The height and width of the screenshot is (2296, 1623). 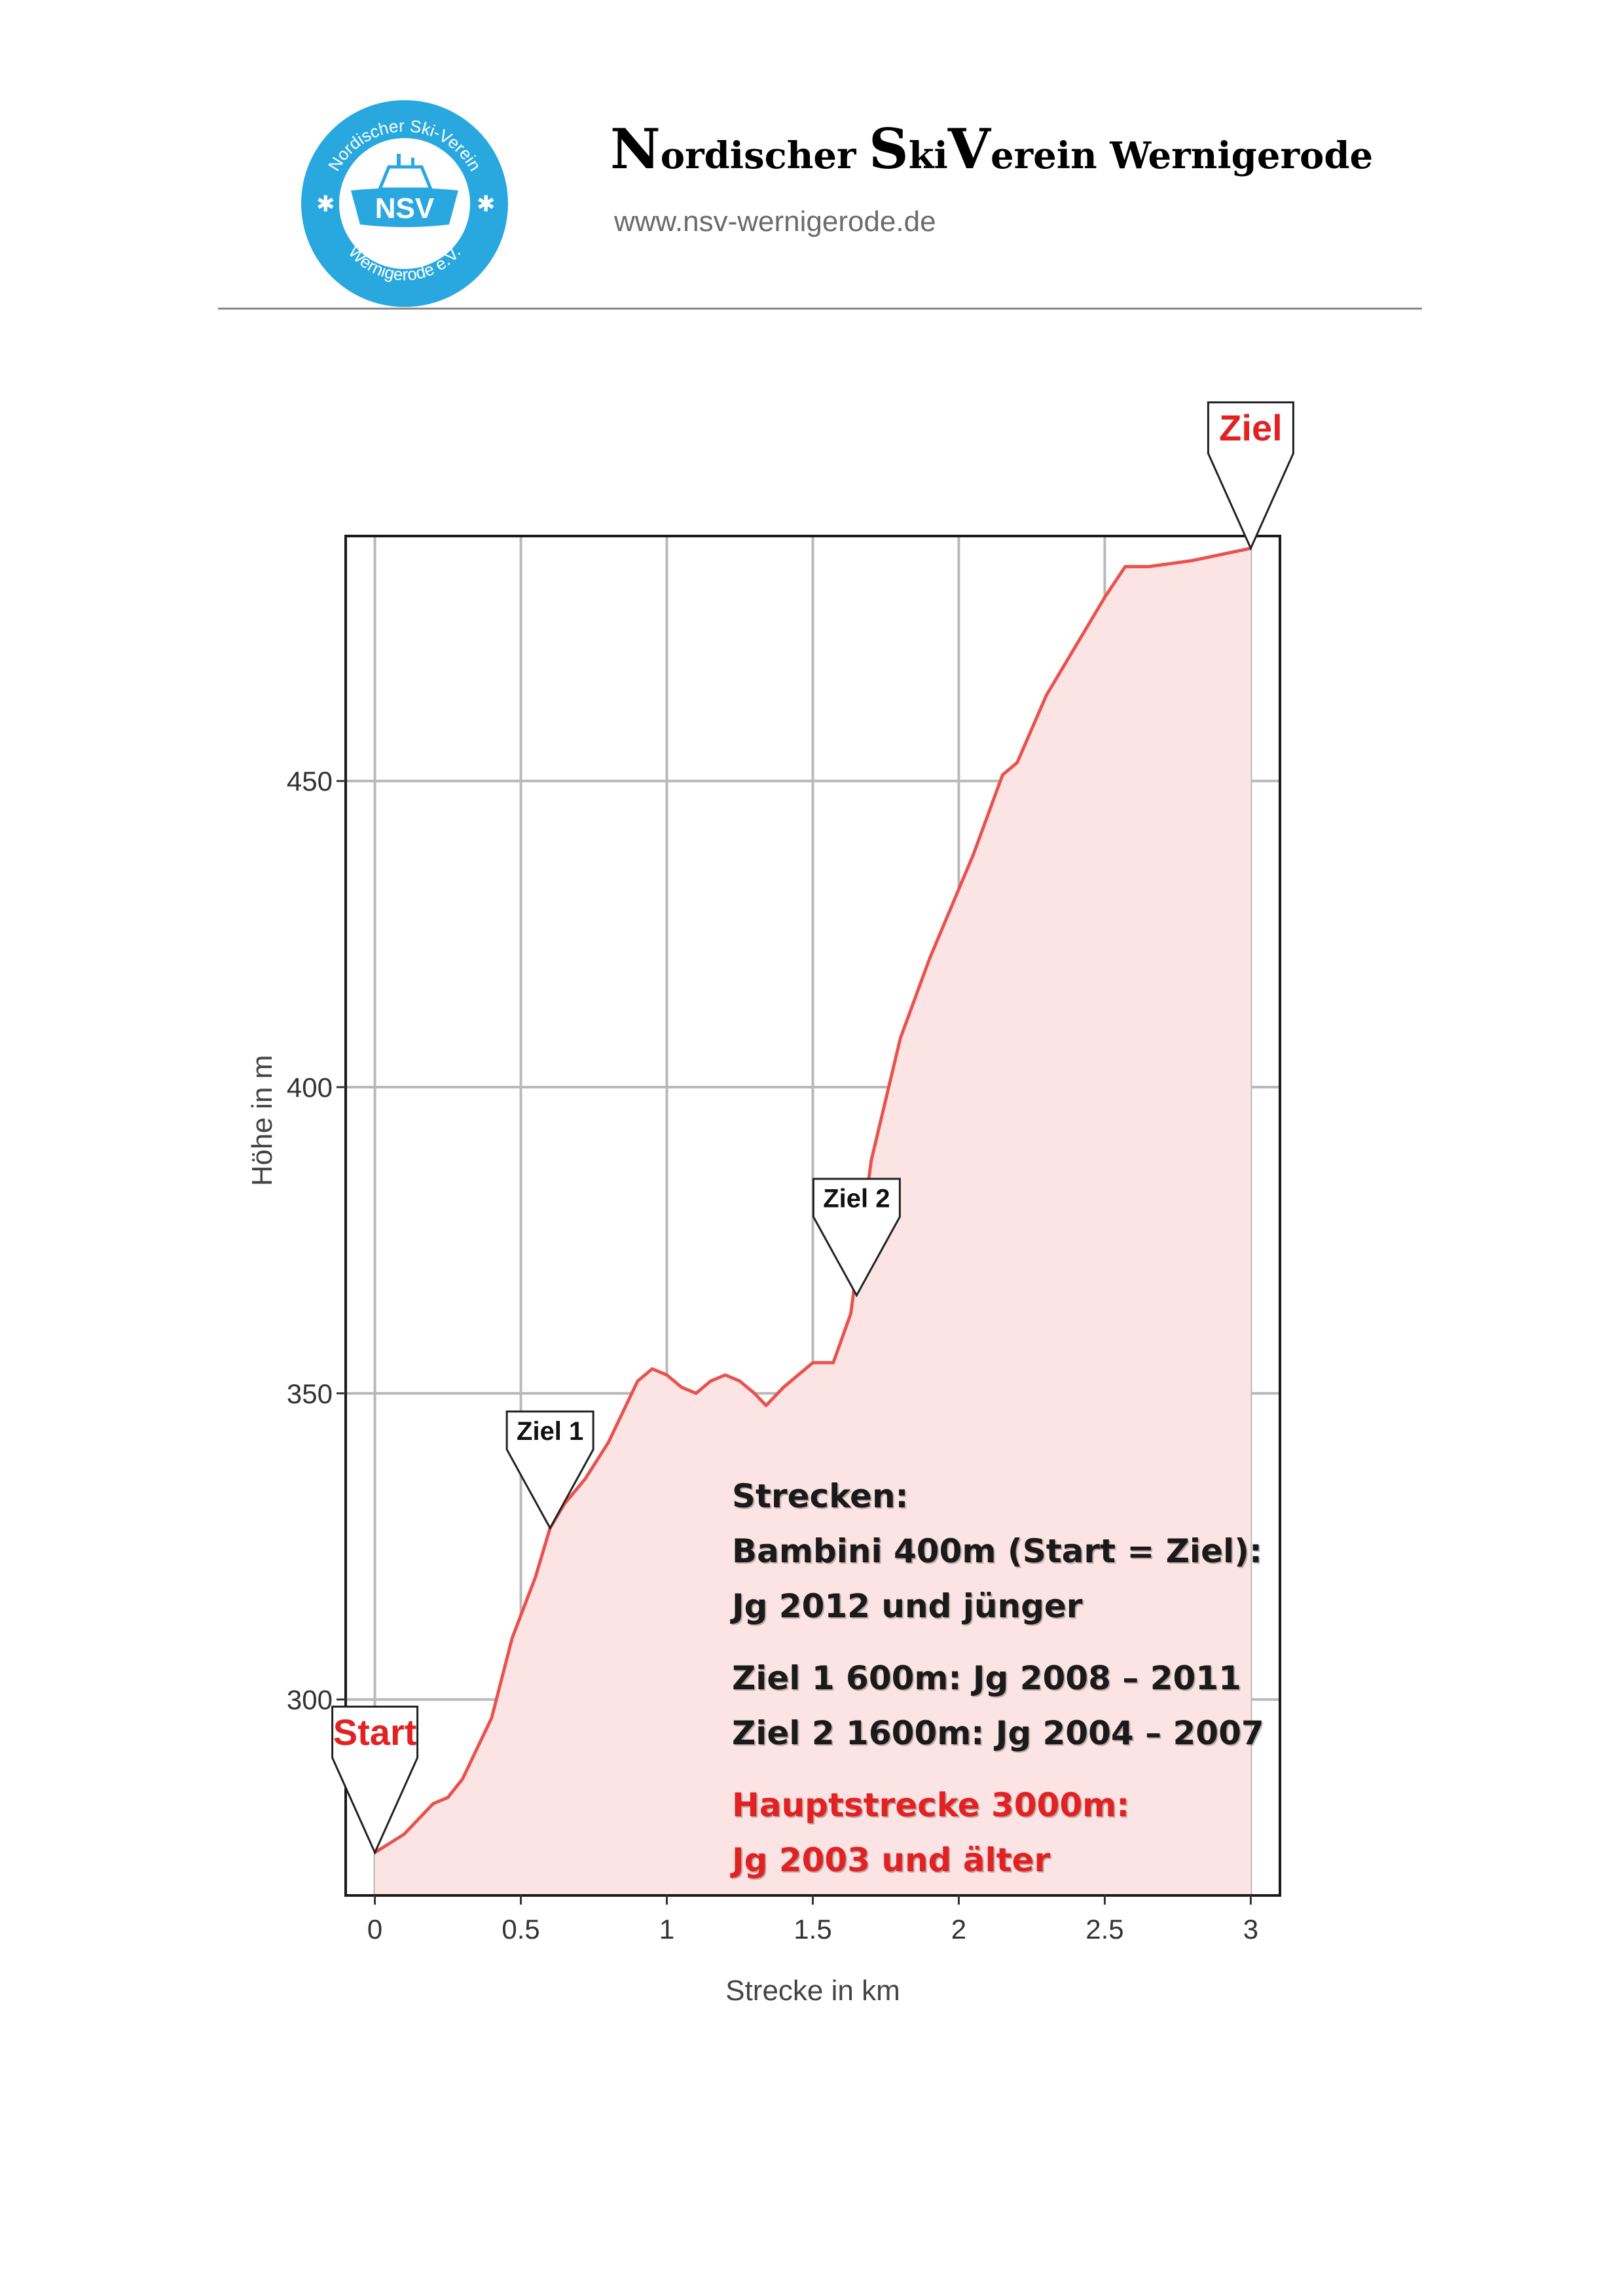 I want to click on x-axis-label: Strecke in km, so click(x=812, y=1991).